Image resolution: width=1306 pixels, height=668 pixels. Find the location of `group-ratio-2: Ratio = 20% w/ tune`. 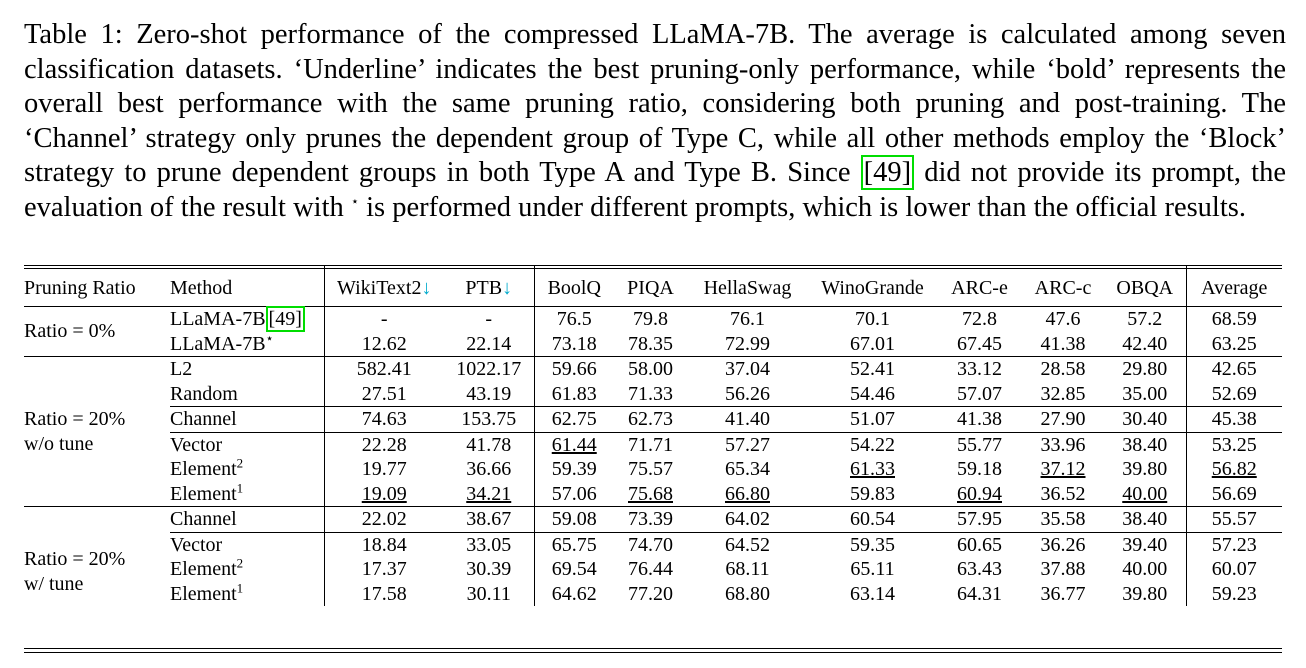

group-ratio-2: Ratio = 20% w/ tune is located at coordinates (97, 556).